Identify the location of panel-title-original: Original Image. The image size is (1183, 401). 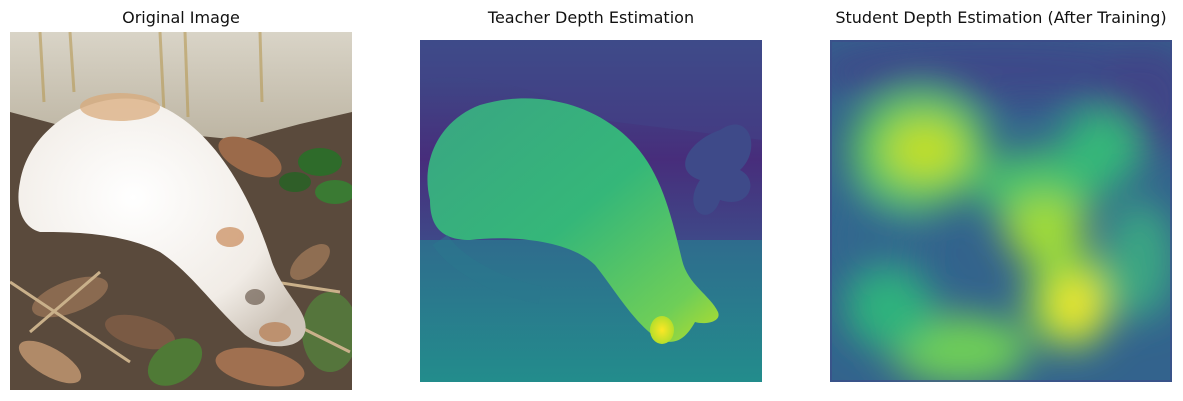
(181, 17).